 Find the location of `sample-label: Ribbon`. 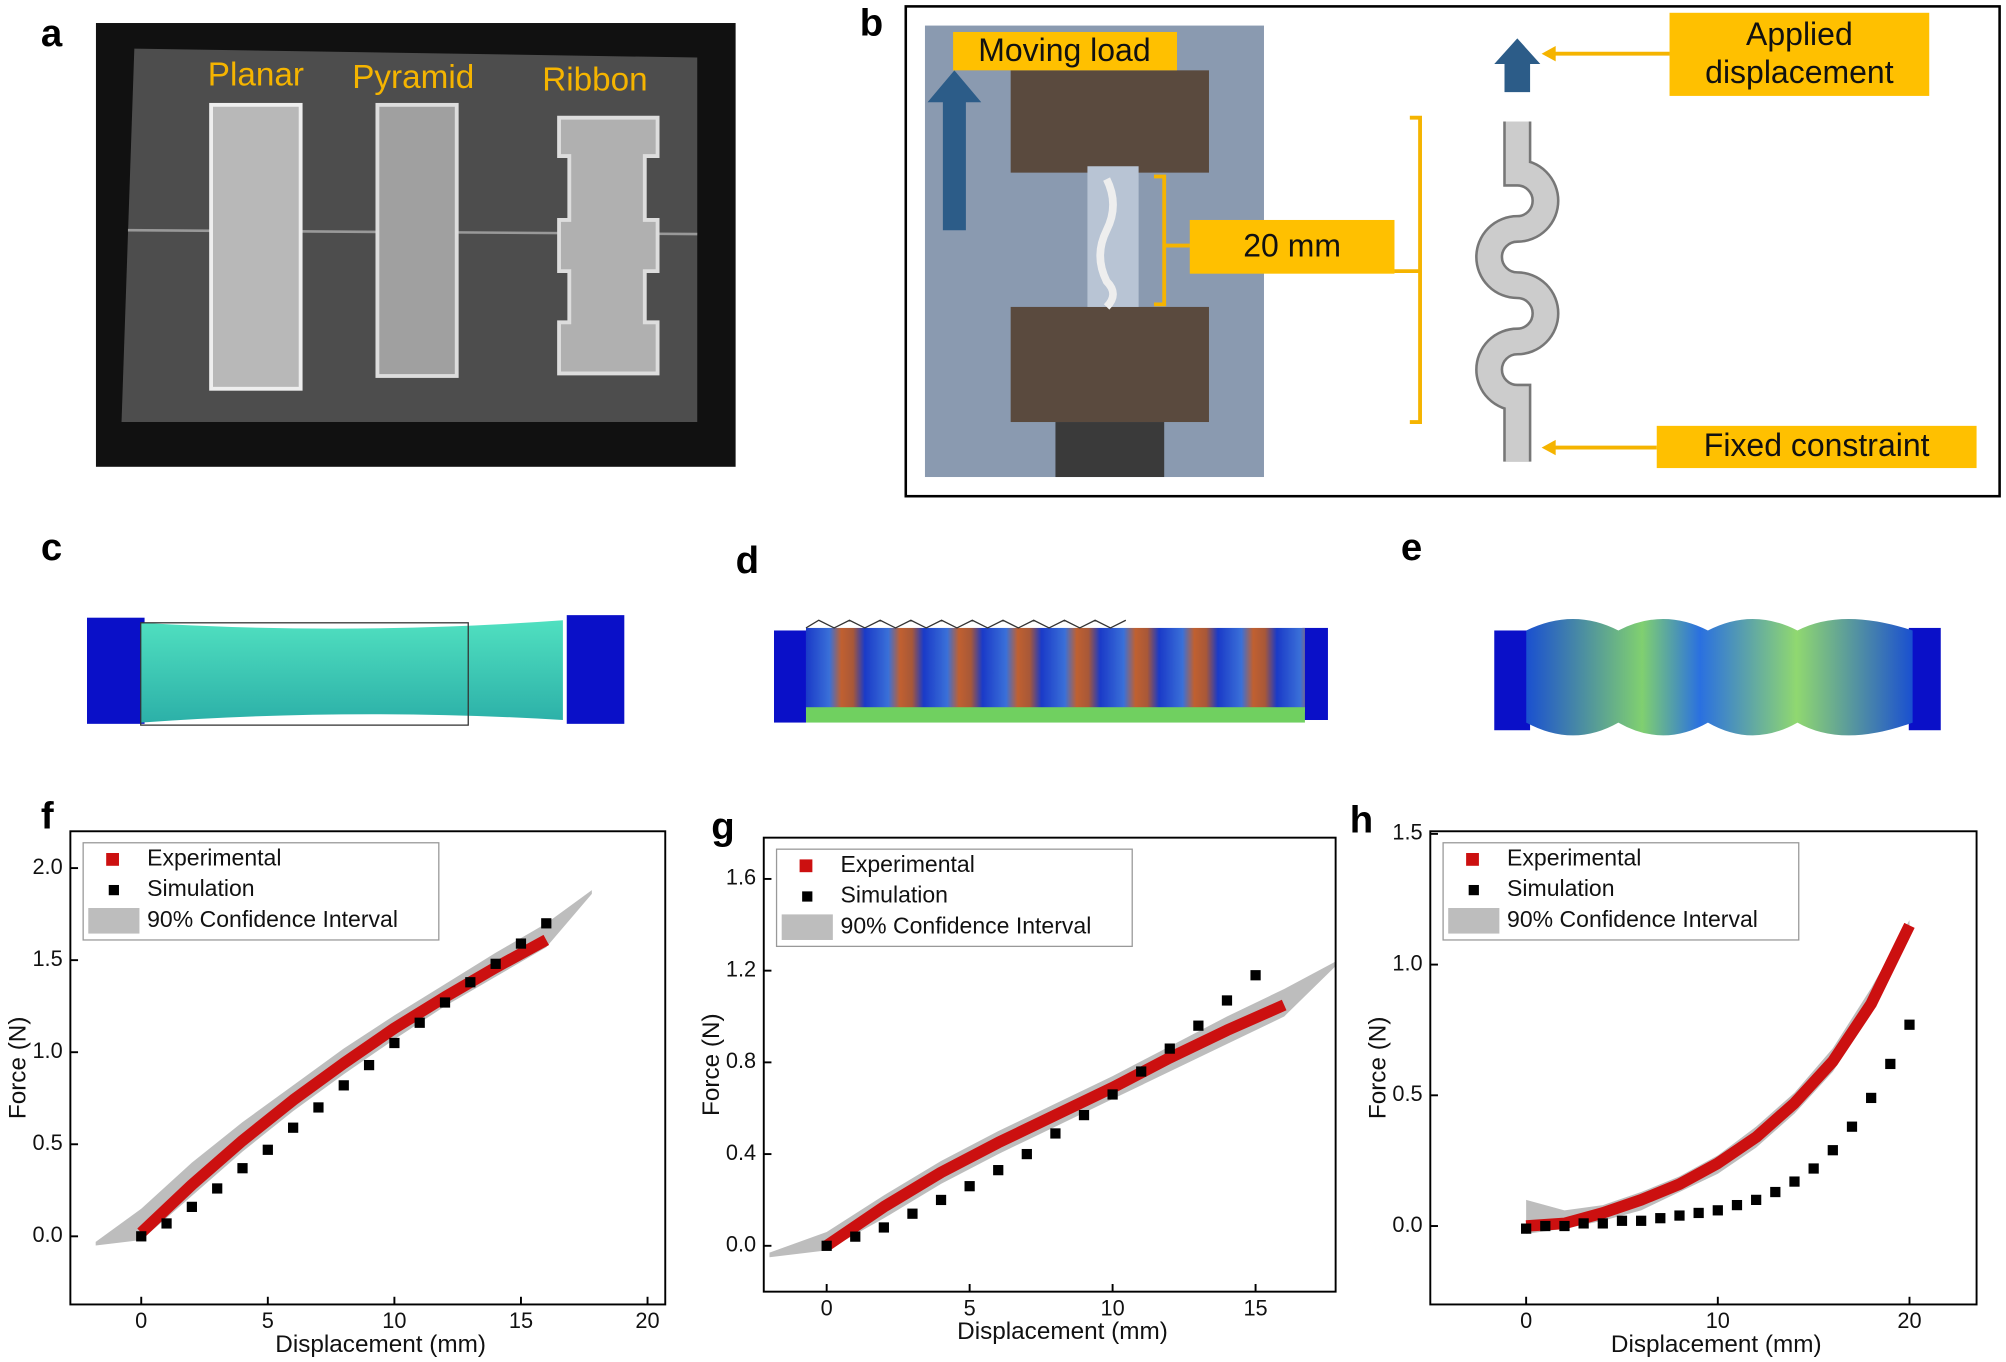

sample-label: Ribbon is located at coordinates (594, 80).